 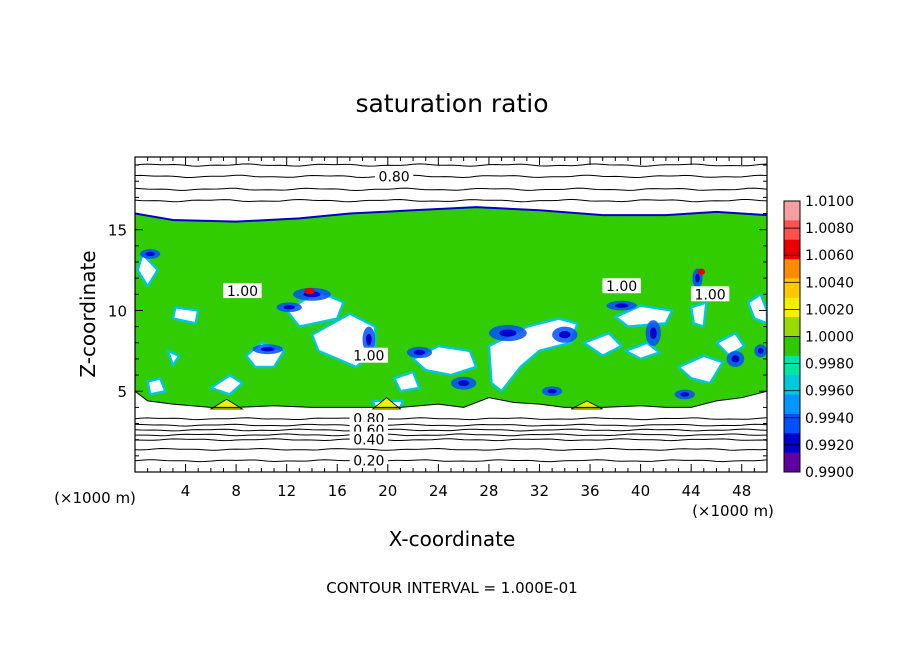 What do you see at coordinates (88, 313) in the screenshot?
I see `y-axis-label: Z-coordinate` at bounding box center [88, 313].